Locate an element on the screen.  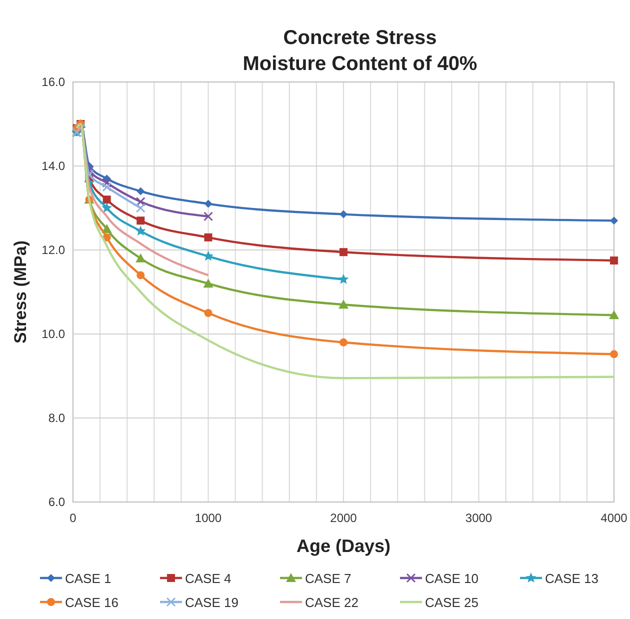
legend-label: CASE 16 is located at coordinates (91, 602).